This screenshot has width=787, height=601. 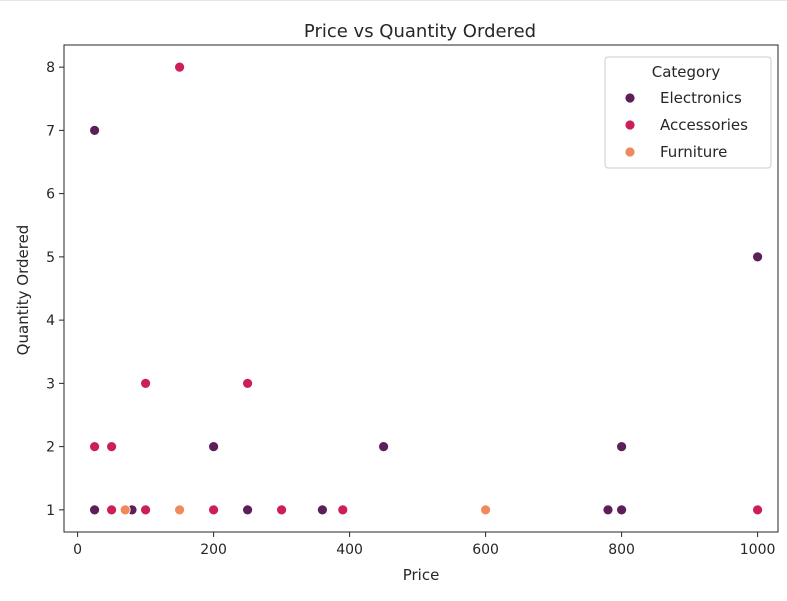 What do you see at coordinates (420, 31) in the screenshot?
I see `chart-title: Price vs Quantity Ordered` at bounding box center [420, 31].